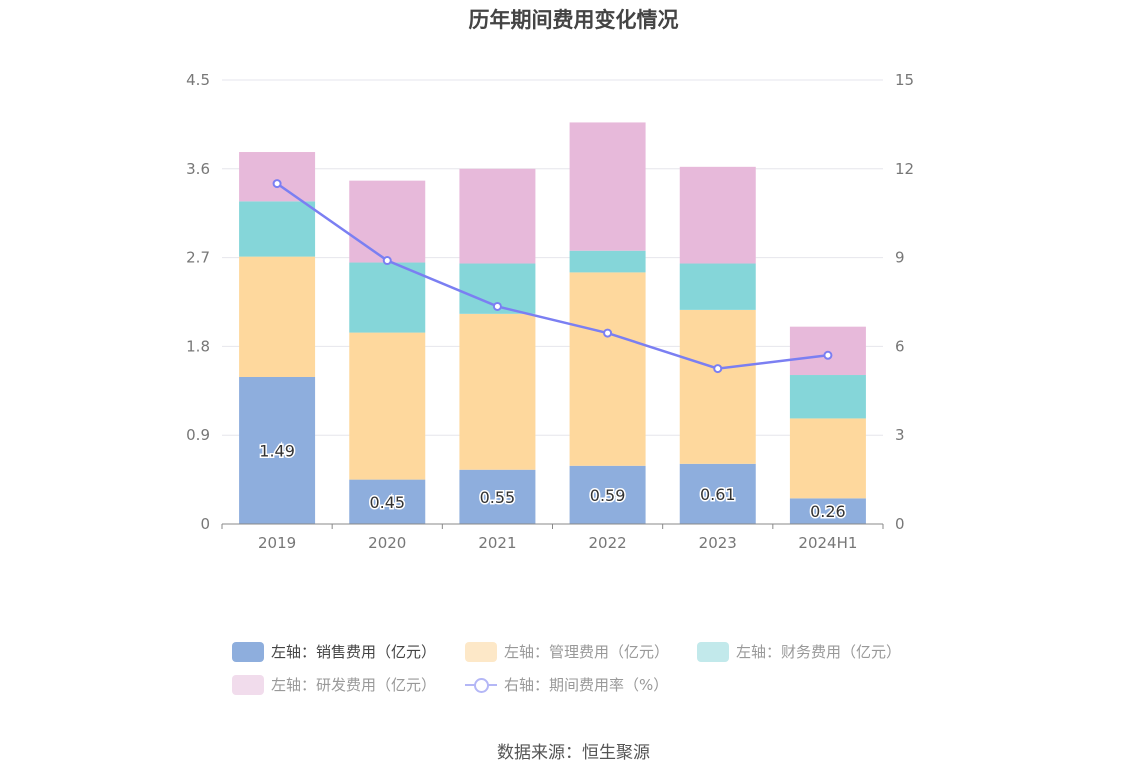  I want to click on x-axis-tick-label: 2020, so click(387, 543).